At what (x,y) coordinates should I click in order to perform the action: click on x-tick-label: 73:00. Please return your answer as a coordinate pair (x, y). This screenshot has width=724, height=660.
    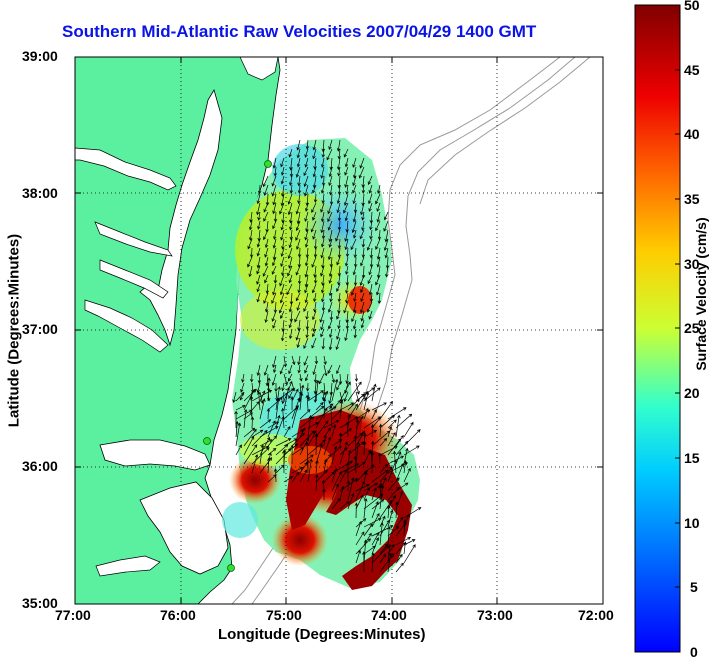
    Looking at the image, I should click on (495, 615).